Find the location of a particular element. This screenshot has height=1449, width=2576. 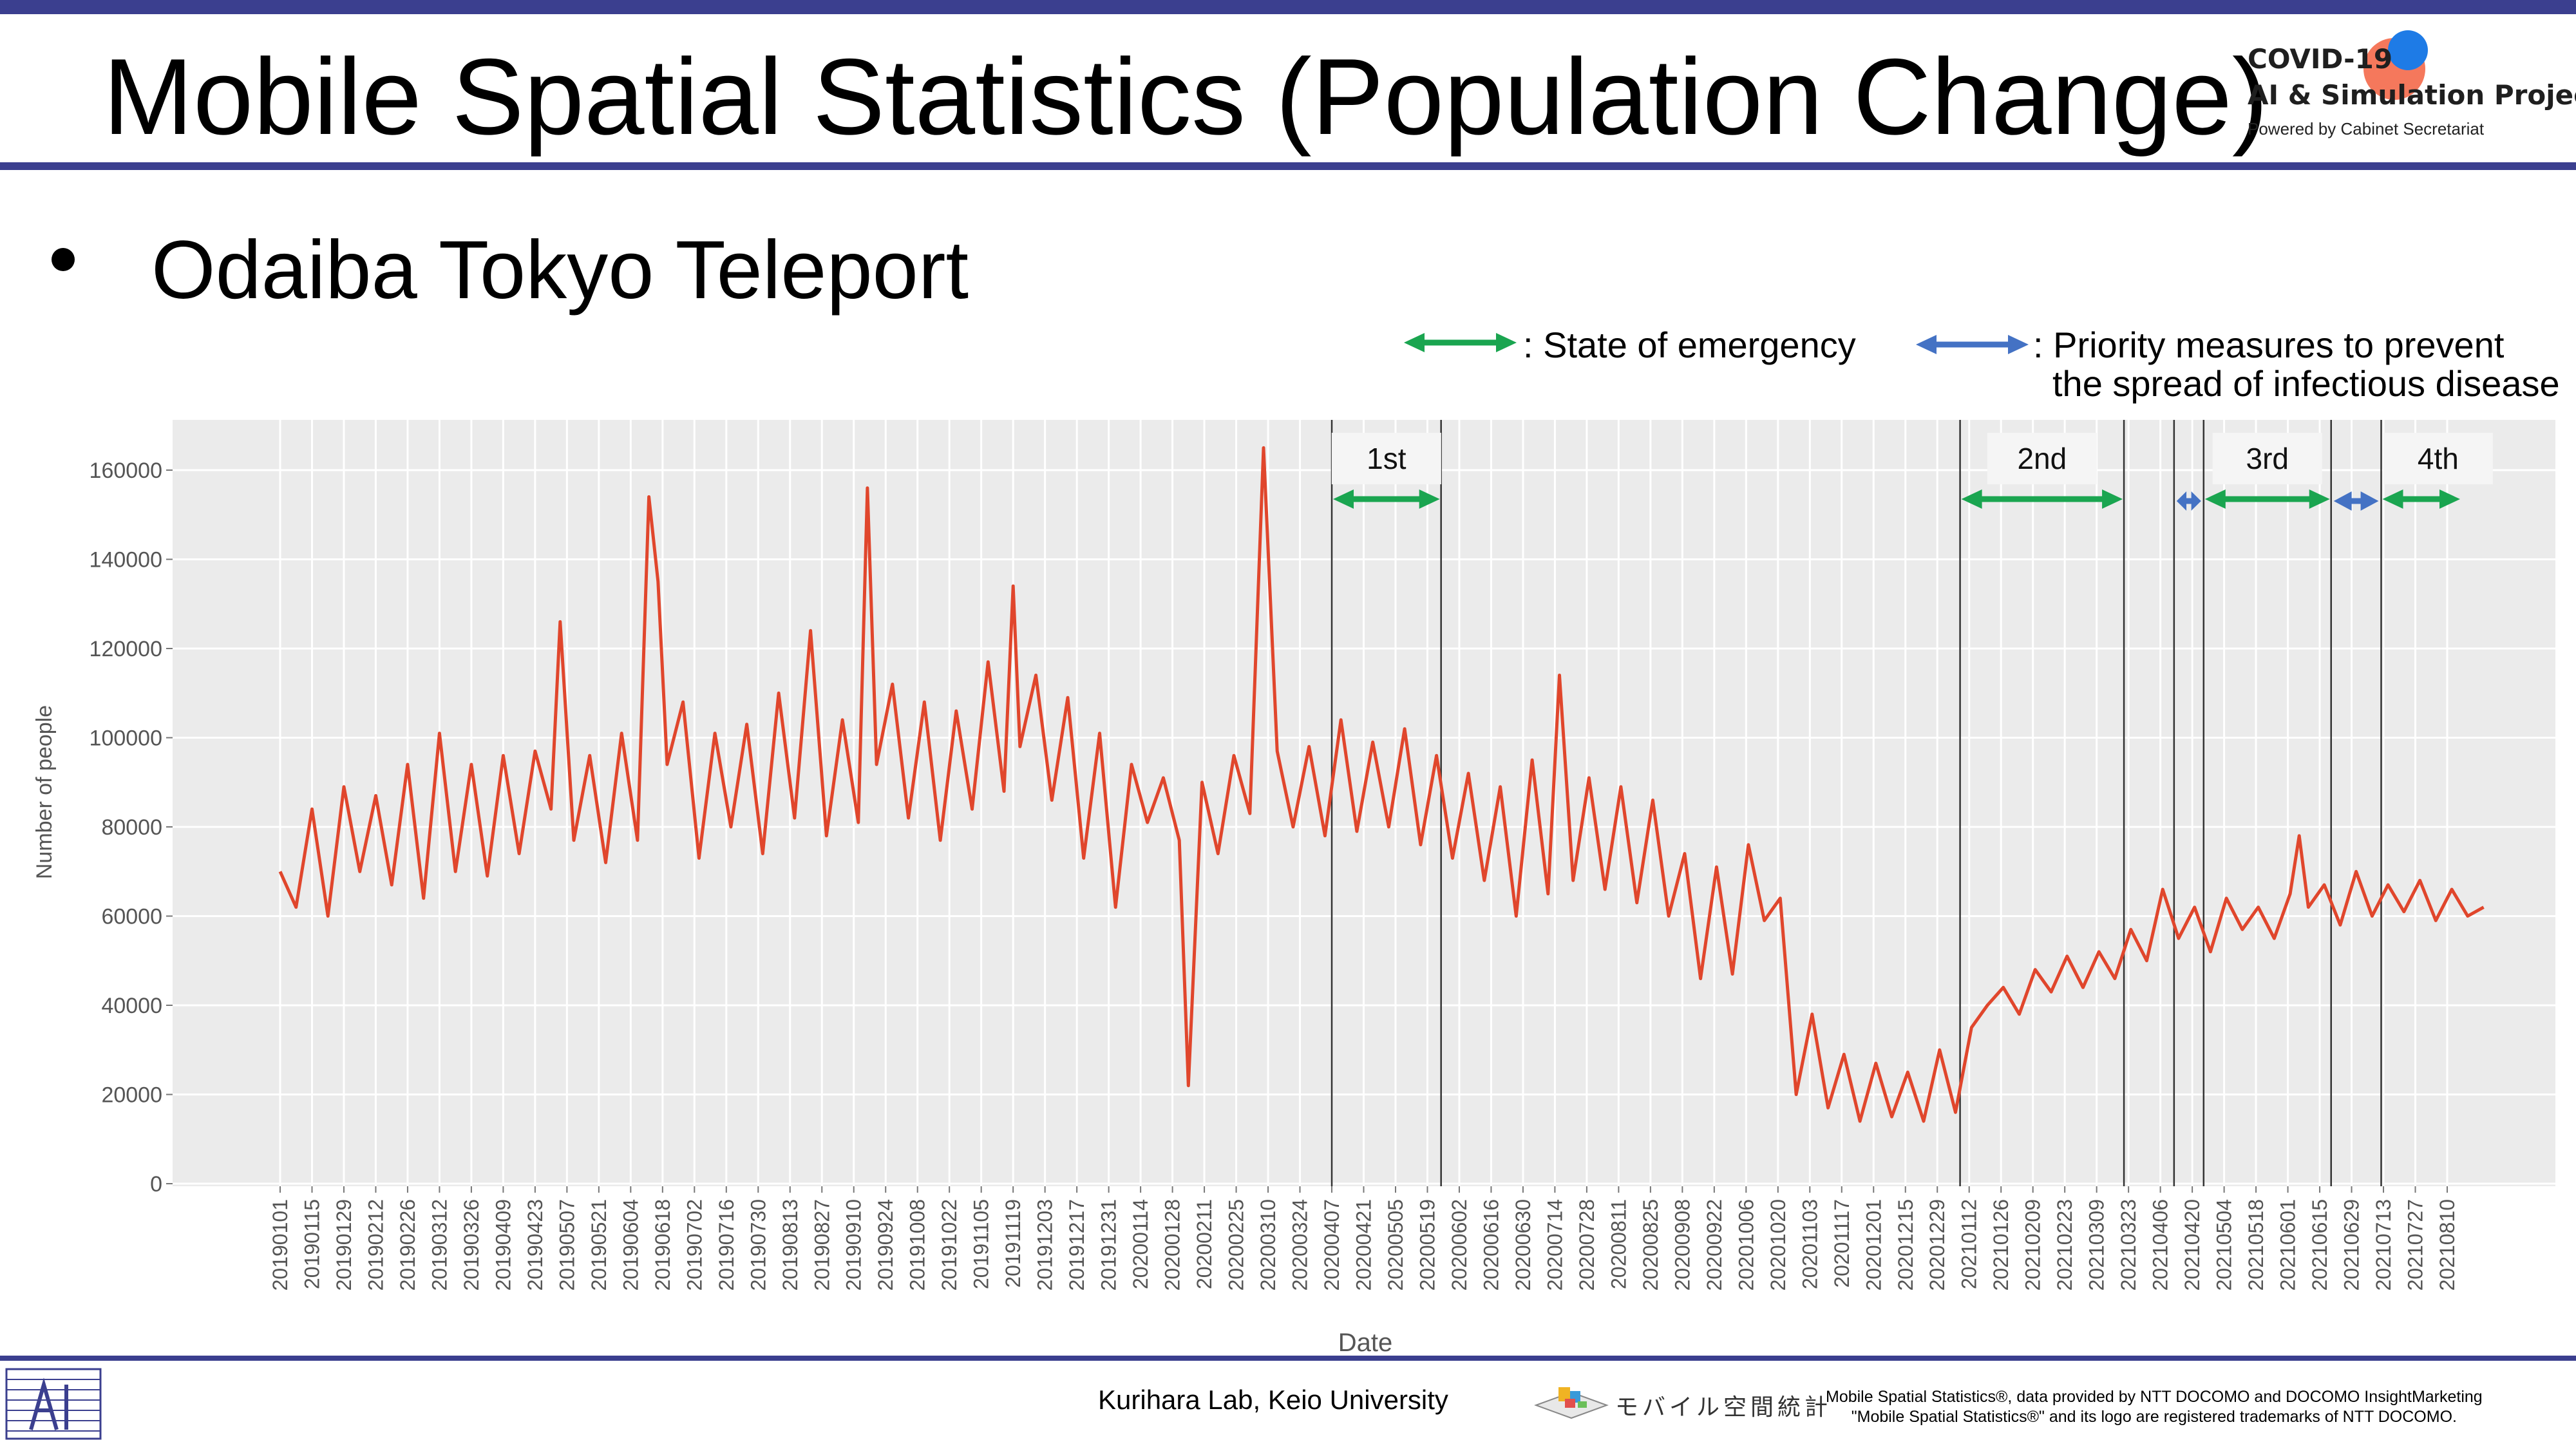

legend-priority-label-1: : Priority measures to prevent is located at coordinates (2269, 345).